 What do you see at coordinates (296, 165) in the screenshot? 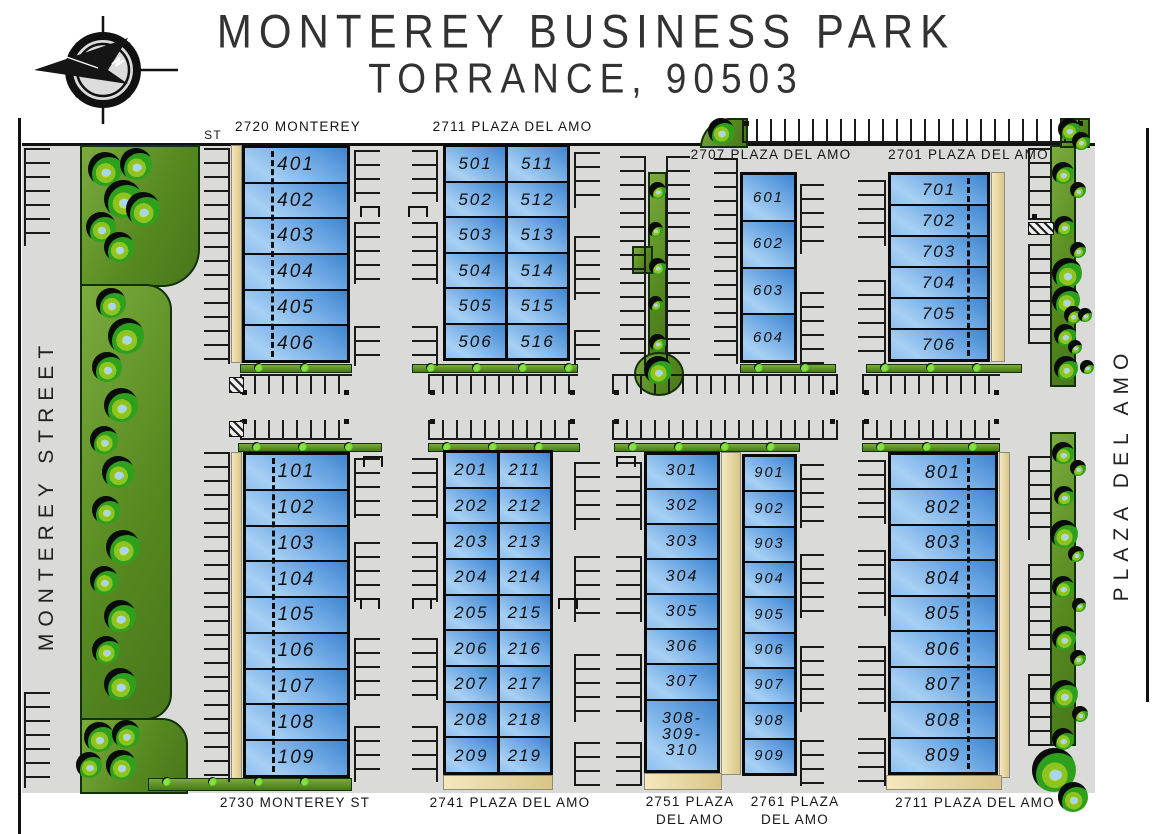
I see `unit-401: 401` at bounding box center [296, 165].